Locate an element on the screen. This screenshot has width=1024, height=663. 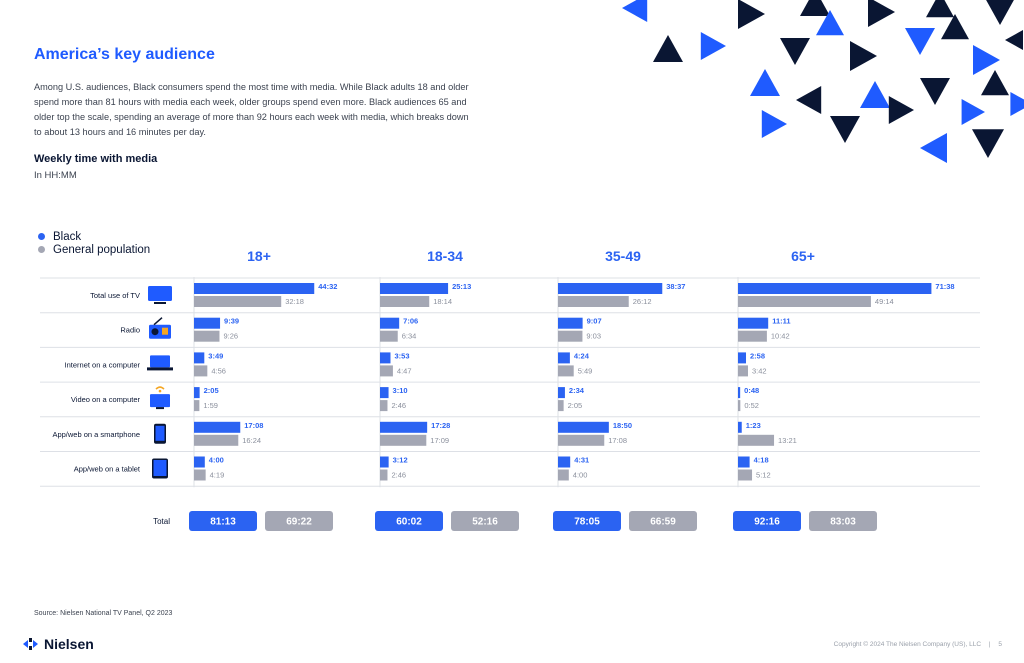
nielsen-logo-icon is located at coordinates (30, 644).